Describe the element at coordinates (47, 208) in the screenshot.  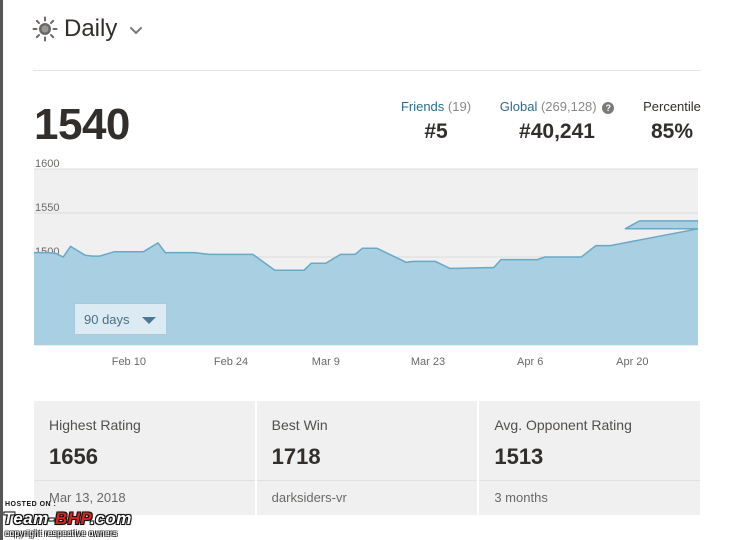
I see `y-tick-label: 1550` at that location.